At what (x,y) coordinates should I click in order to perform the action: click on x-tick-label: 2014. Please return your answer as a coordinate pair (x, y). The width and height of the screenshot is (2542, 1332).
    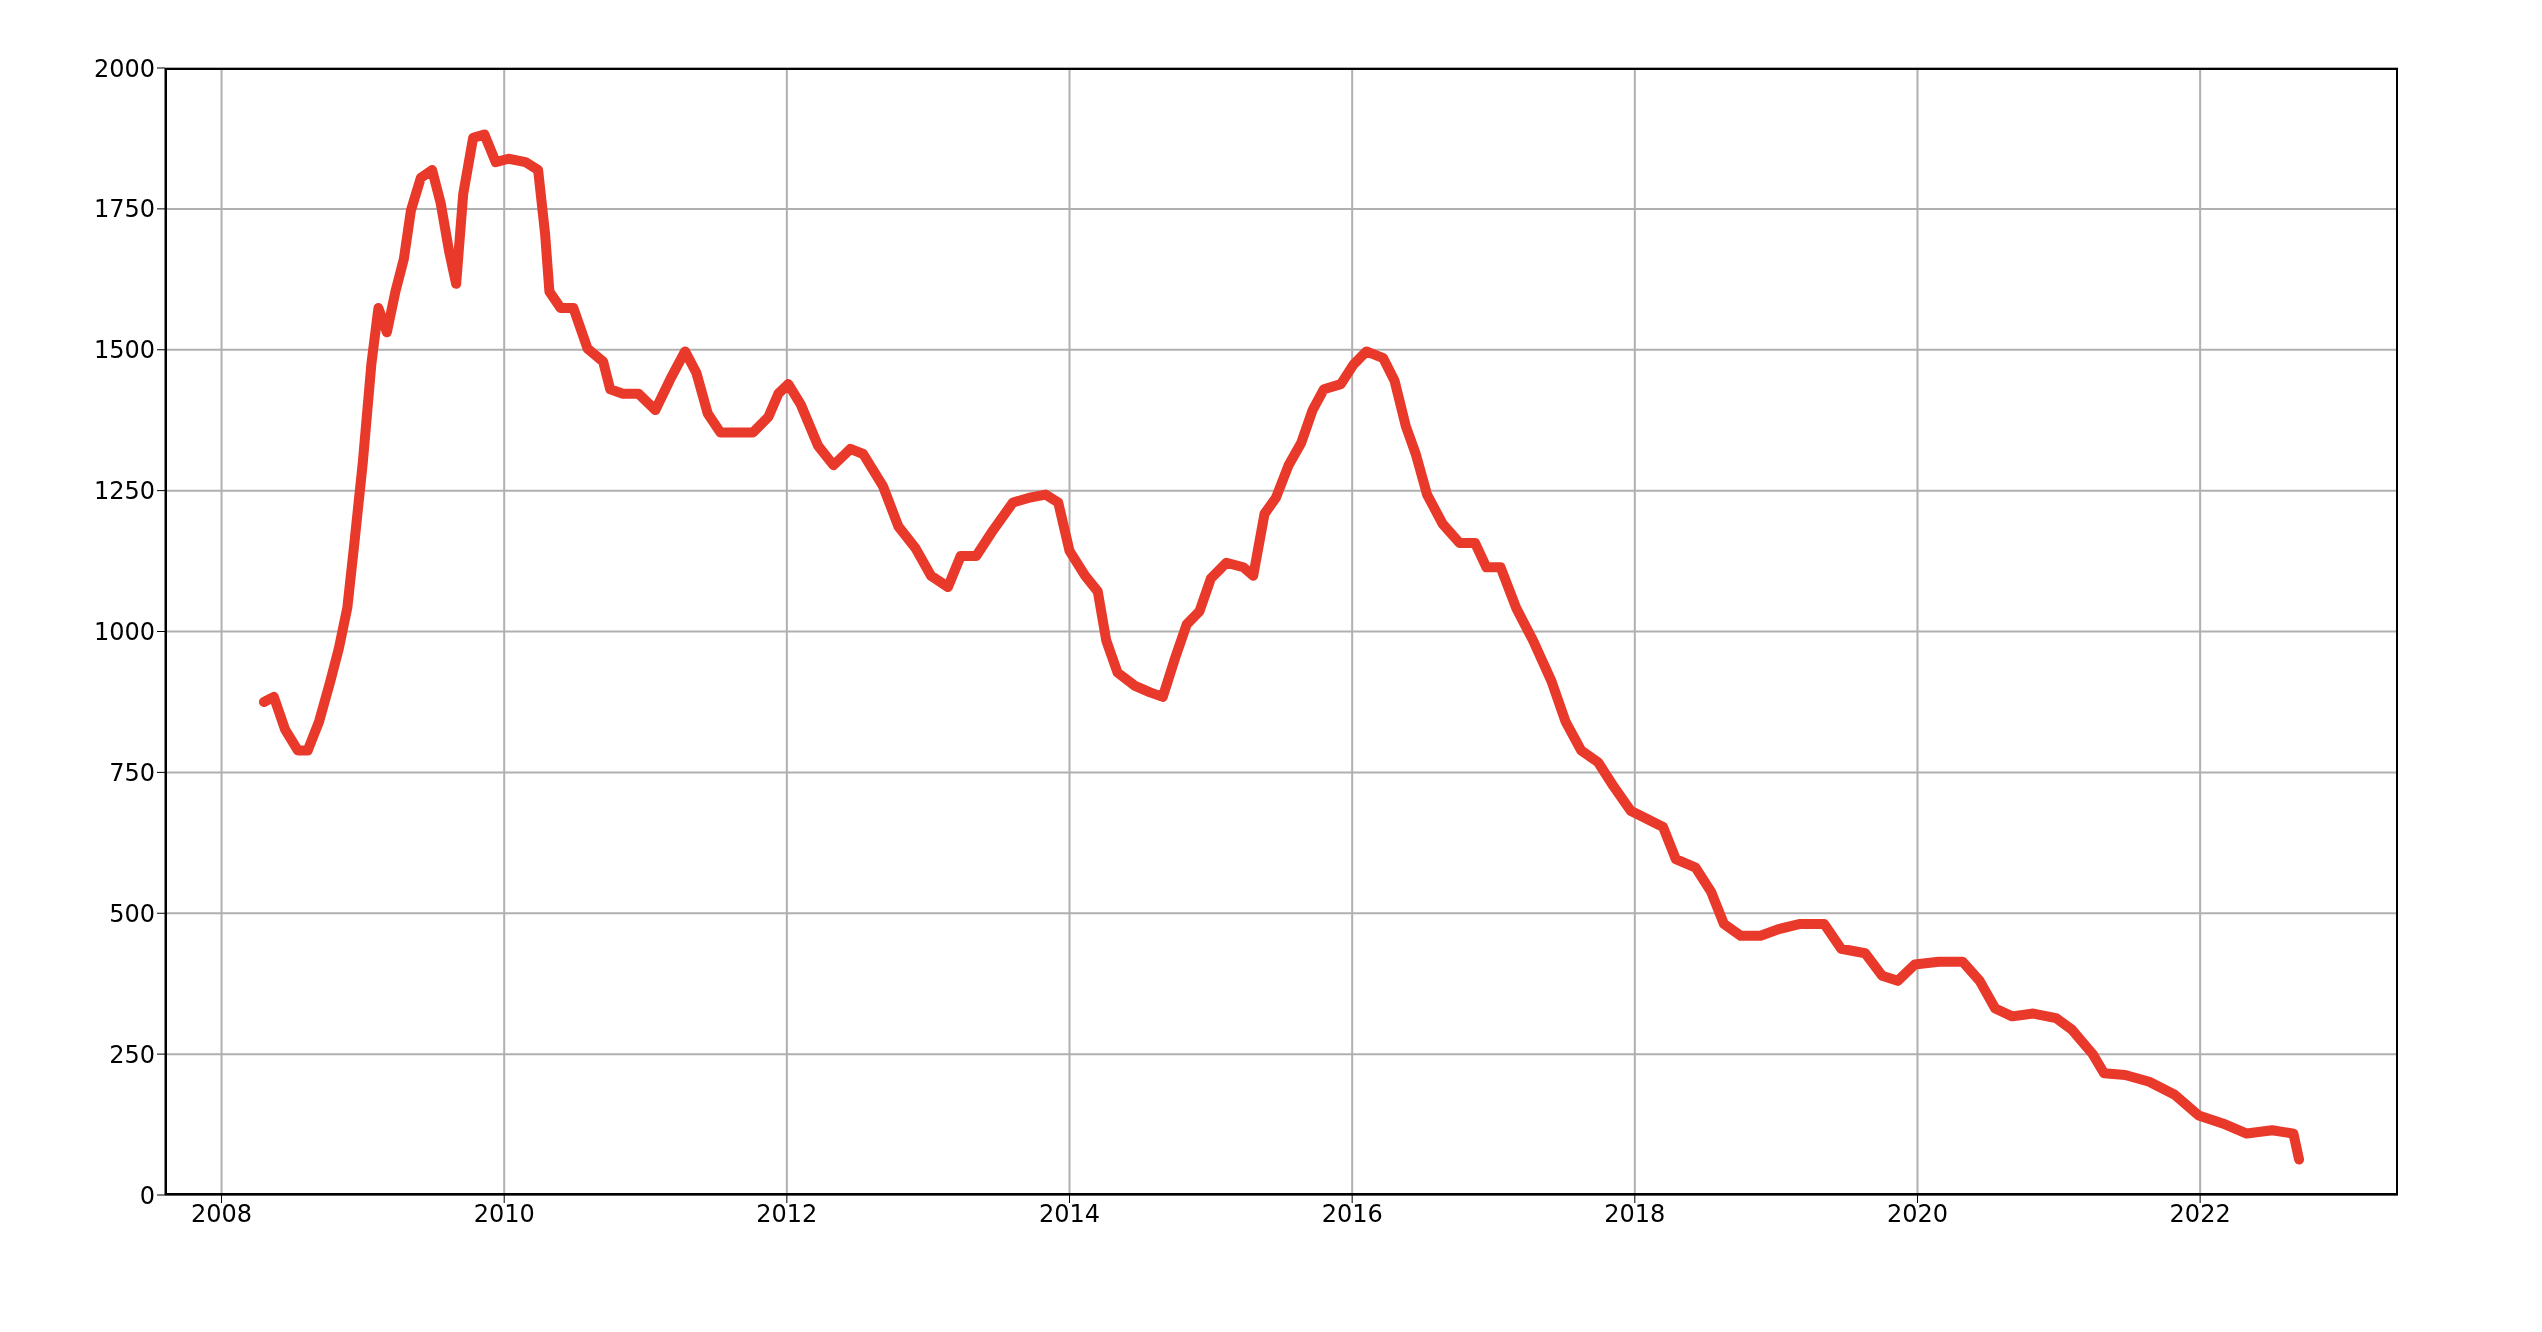
    Looking at the image, I should click on (1069, 1214).